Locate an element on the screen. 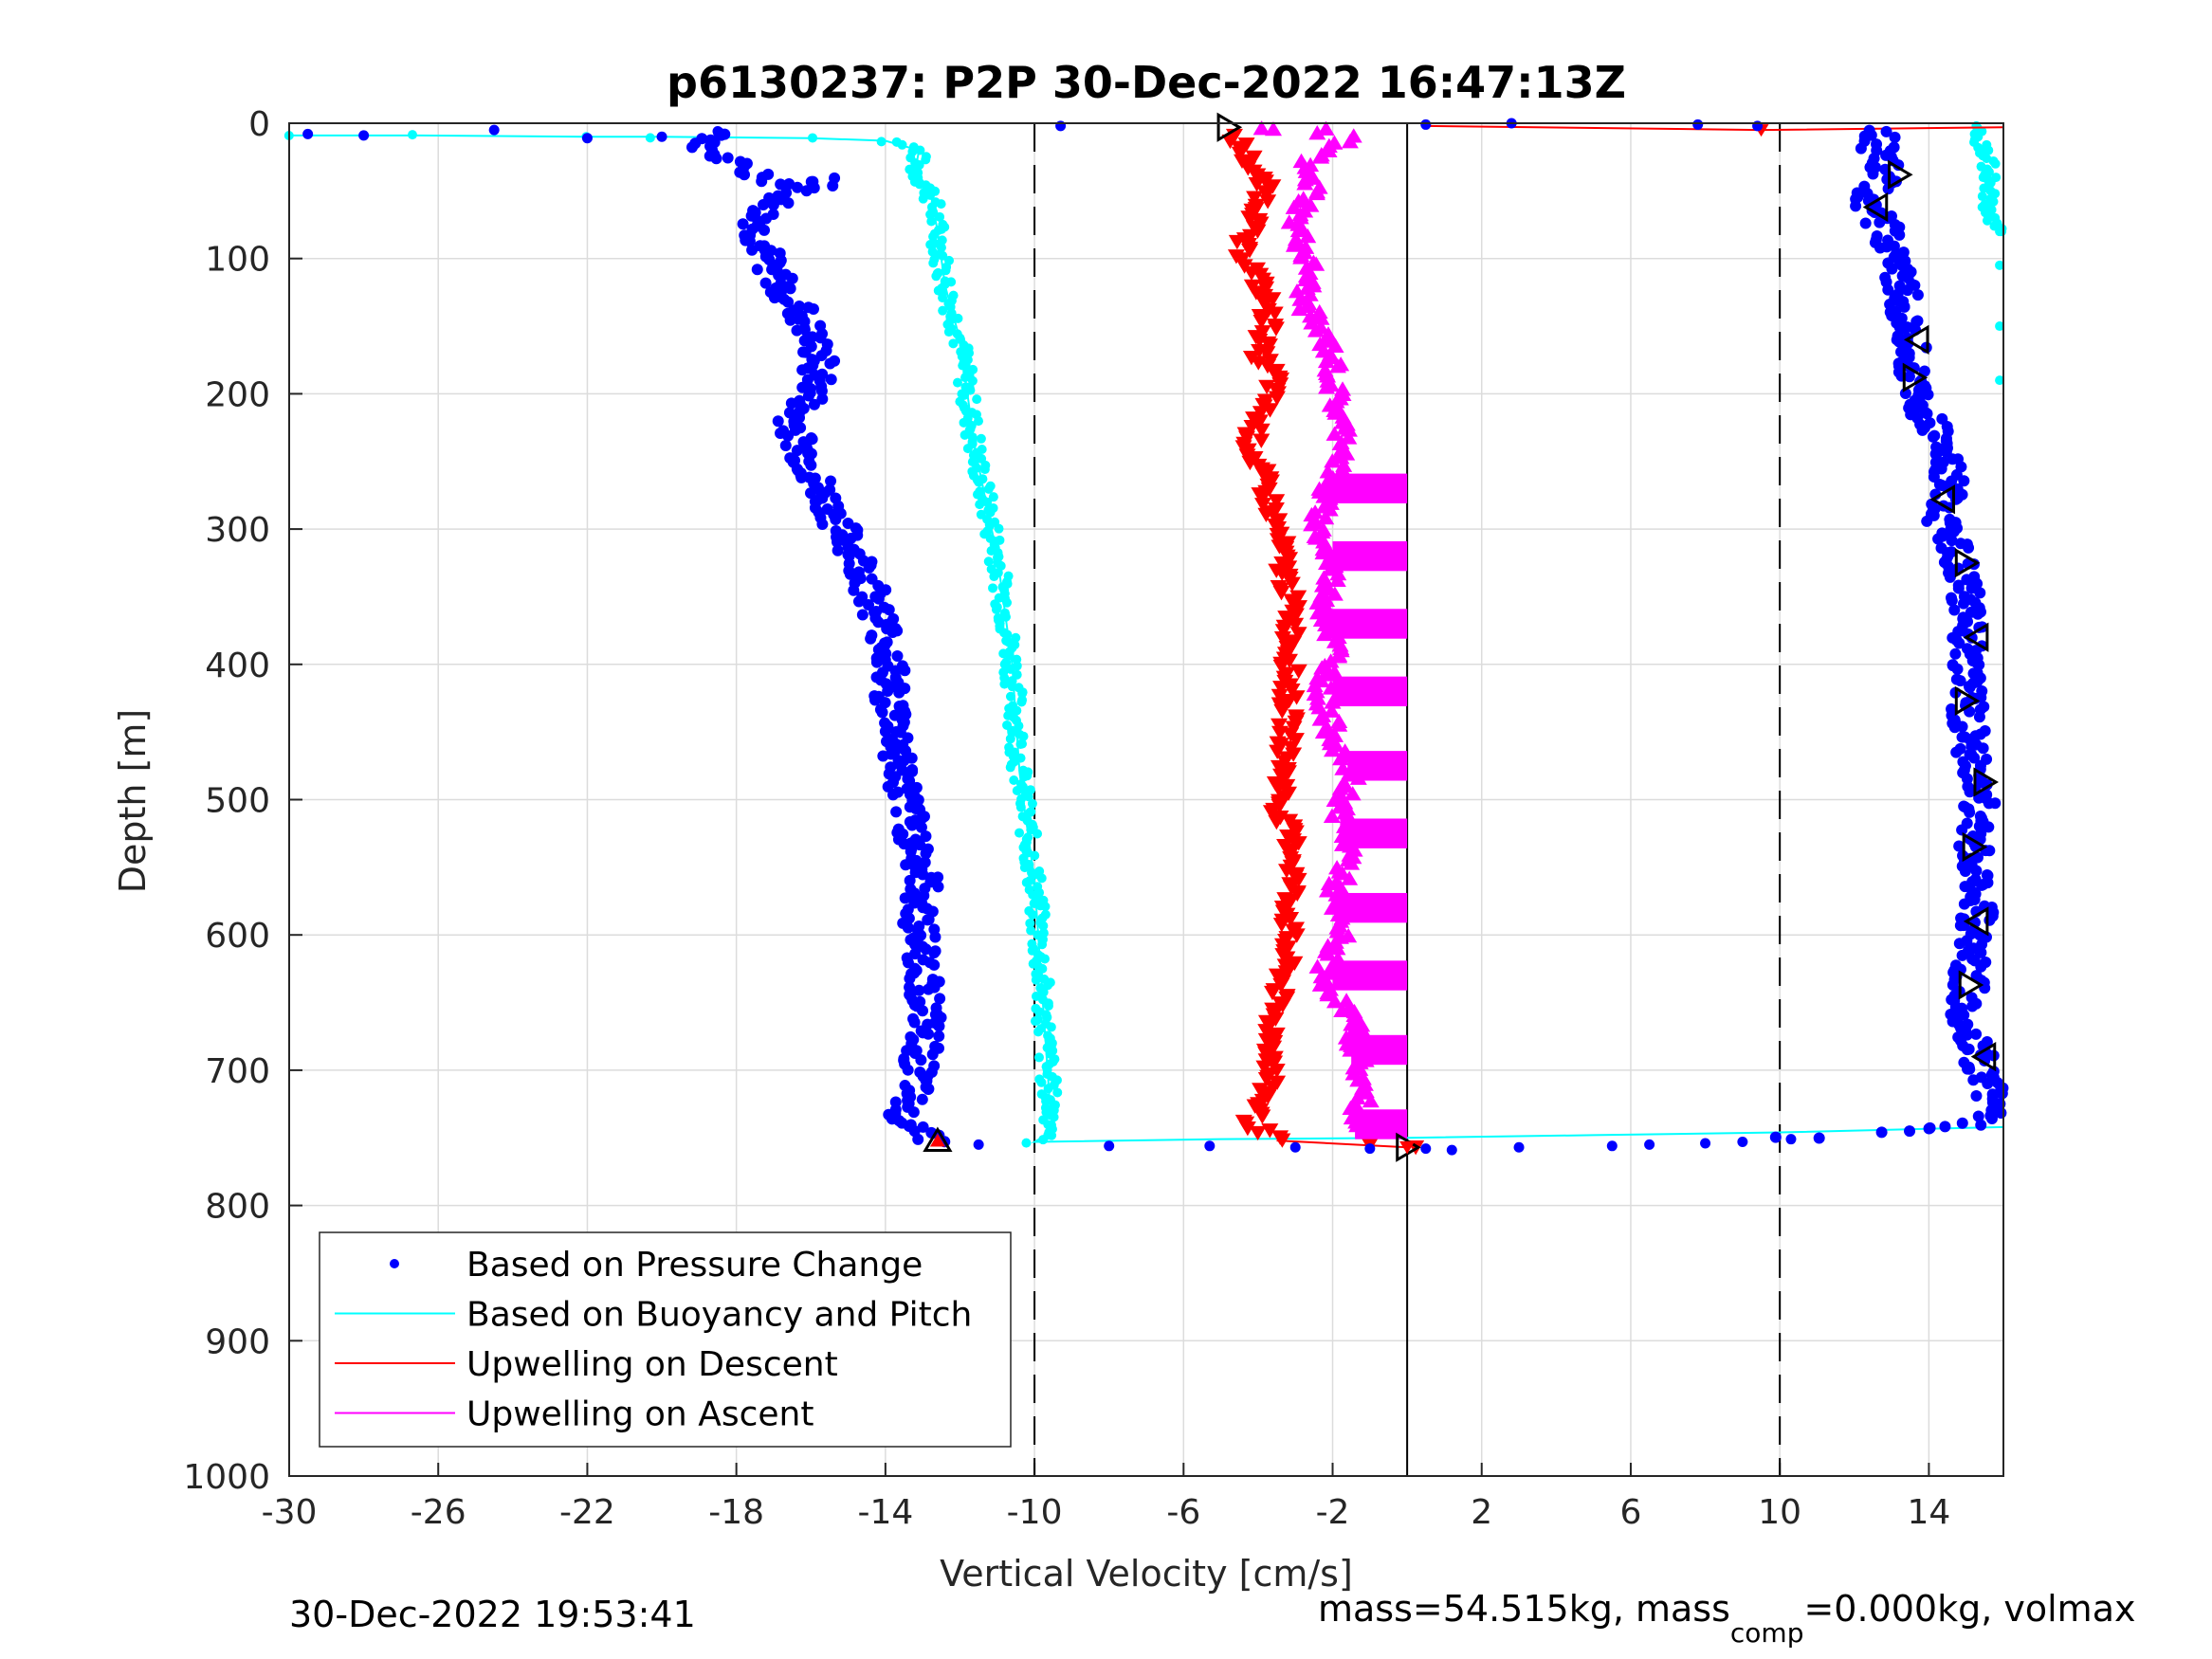  x-tick-label: 14 is located at coordinates (1928, 1512).